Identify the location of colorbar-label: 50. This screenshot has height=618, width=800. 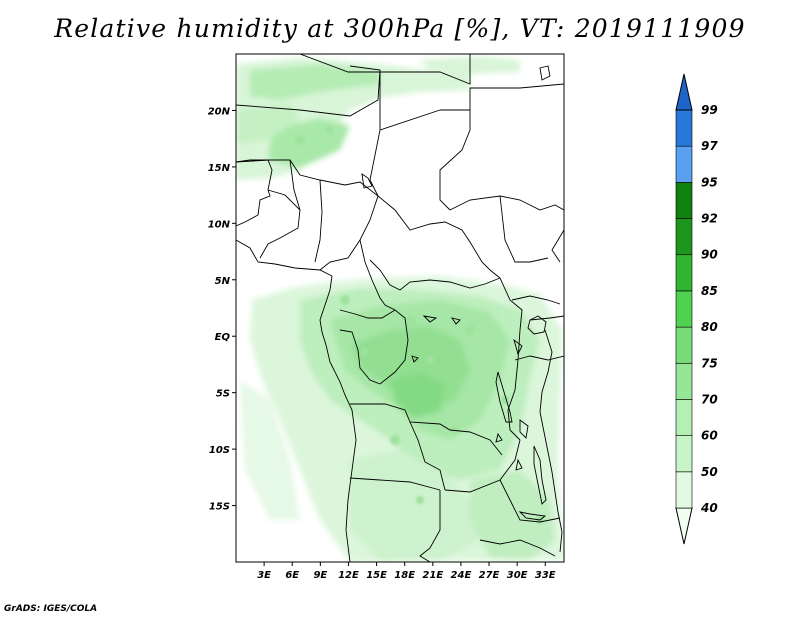
(709, 472).